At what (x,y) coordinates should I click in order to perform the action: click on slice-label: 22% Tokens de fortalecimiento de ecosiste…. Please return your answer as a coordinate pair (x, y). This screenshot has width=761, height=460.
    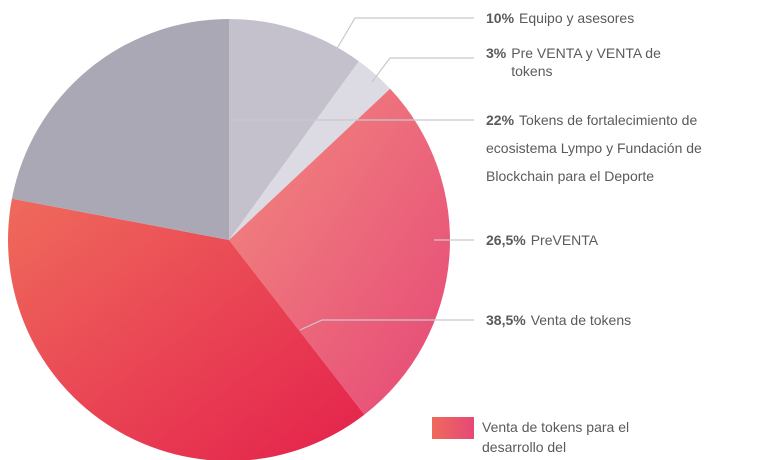
    Looking at the image, I should click on (623, 148).